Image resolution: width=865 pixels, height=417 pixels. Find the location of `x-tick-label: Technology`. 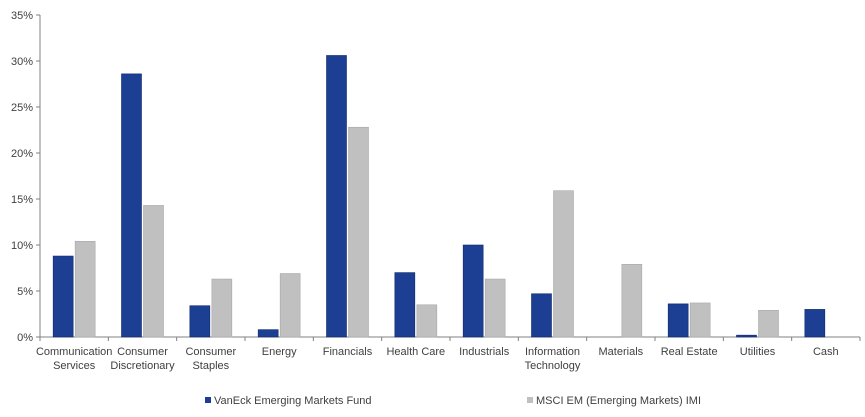

x-tick-label: Technology is located at coordinates (553, 366).